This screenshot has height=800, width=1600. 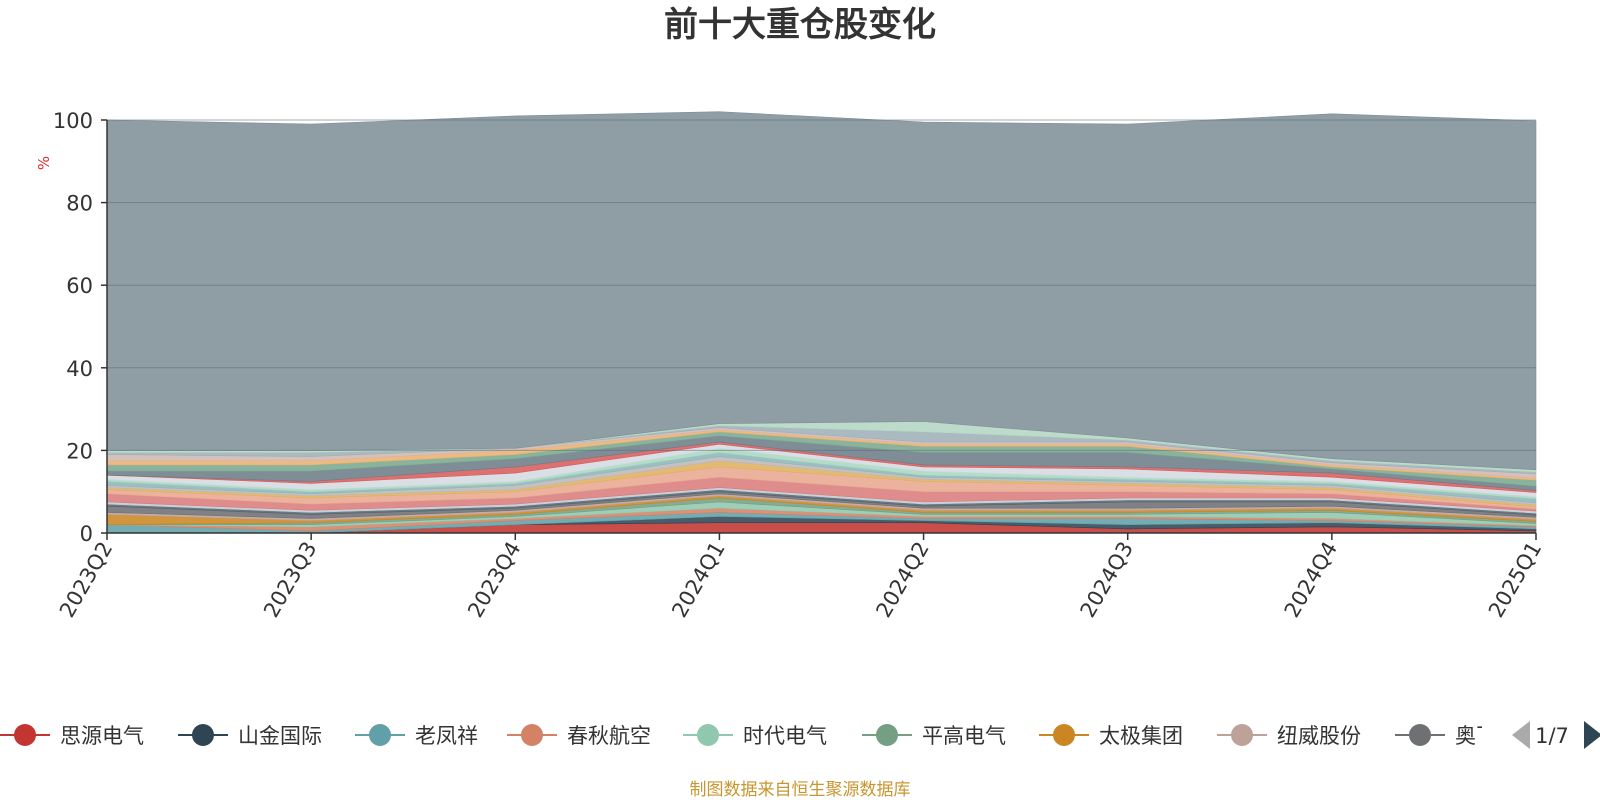 What do you see at coordinates (902, 580) in the screenshot?
I see `x-tick-label: 2024Q2` at bounding box center [902, 580].